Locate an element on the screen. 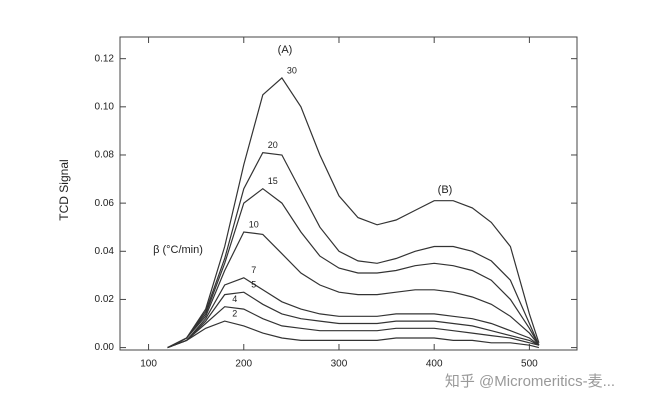  x-tick-label: 100 is located at coordinates (148, 364).